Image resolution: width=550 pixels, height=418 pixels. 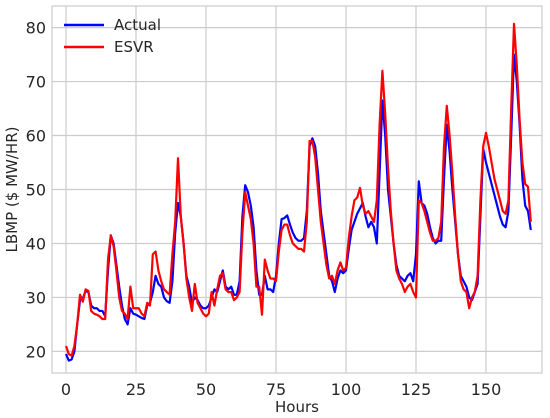 What do you see at coordinates (66, 389) in the screenshot?
I see `x-tick-label: 0` at bounding box center [66, 389].